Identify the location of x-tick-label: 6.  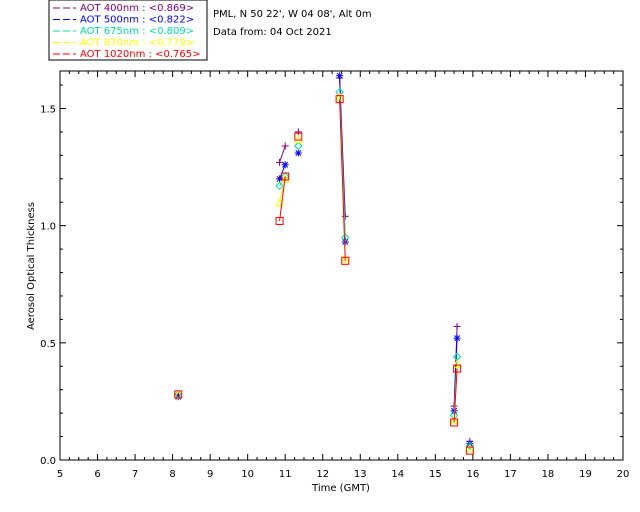
(97, 474).